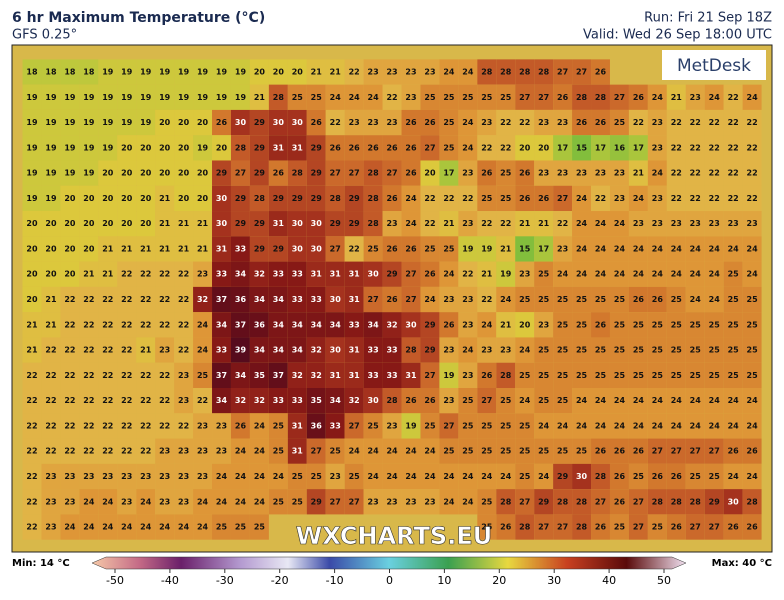  What do you see at coordinates (638, 147) in the screenshot?
I see `temp-value: 17` at bounding box center [638, 147].